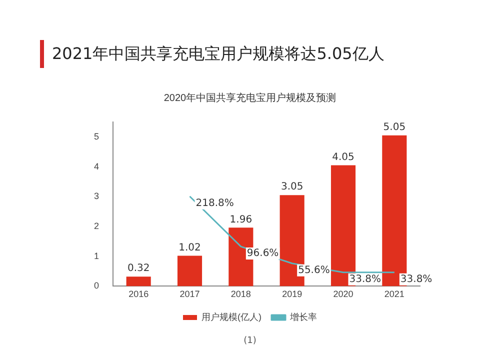  Describe the element at coordinates (138, 268) in the screenshot. I see `data-label: 0.32` at that location.